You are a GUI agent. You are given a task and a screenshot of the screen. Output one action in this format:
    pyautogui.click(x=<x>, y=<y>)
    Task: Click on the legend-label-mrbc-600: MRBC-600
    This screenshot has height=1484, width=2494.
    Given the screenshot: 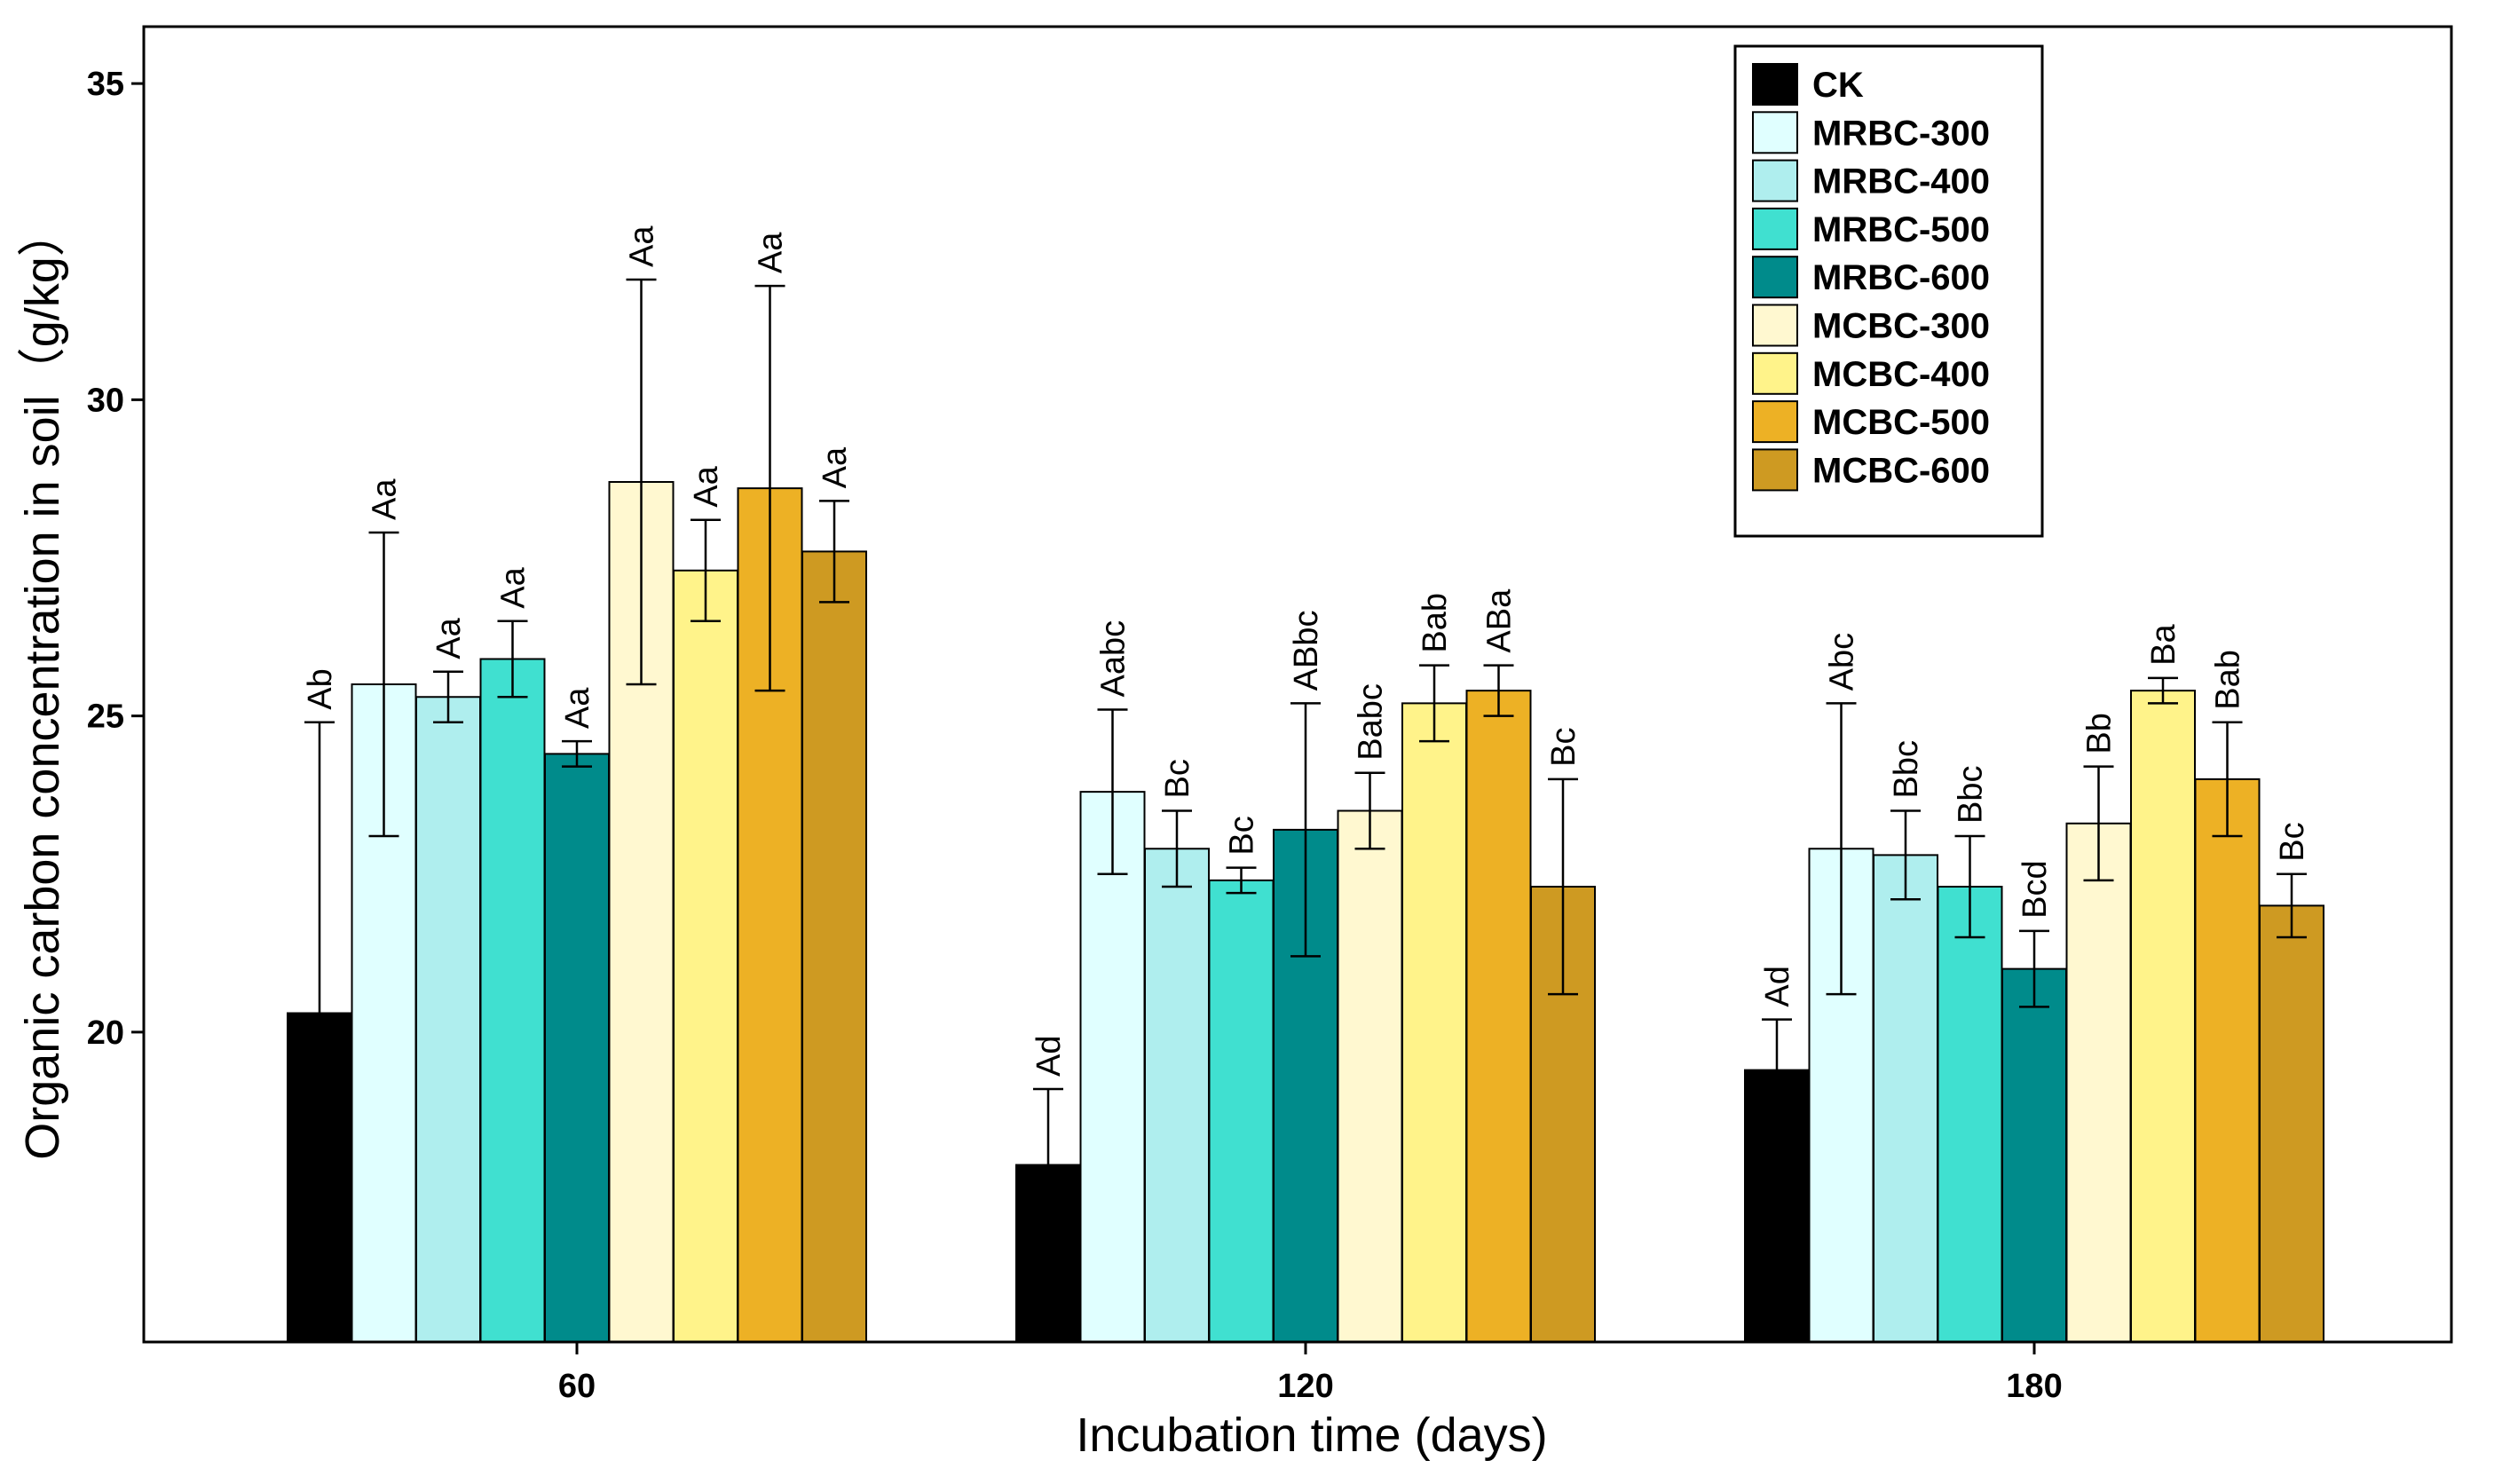 What is the action you would take?
    pyautogui.click(x=1901, y=278)
    